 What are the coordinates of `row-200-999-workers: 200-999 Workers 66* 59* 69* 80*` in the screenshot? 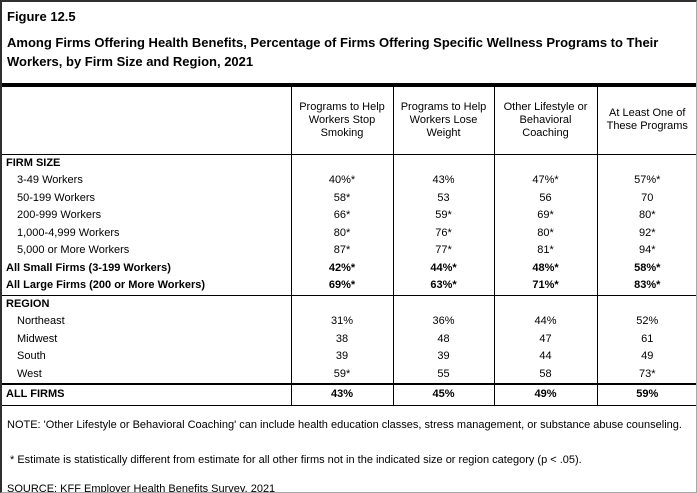 It's located at (349, 216).